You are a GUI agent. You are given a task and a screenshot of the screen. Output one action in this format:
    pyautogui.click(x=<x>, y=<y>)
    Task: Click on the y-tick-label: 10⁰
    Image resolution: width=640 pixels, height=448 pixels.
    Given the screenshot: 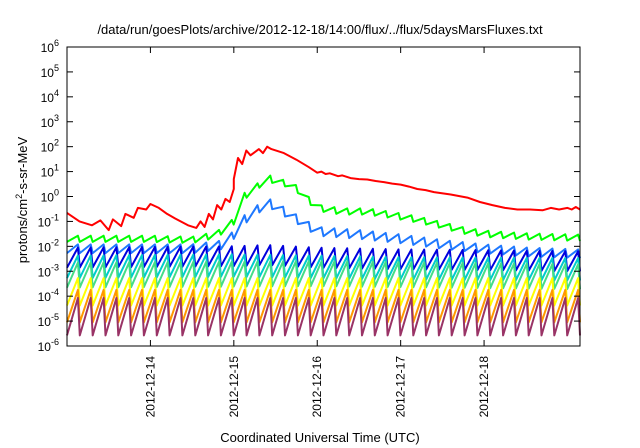 What is the action you would take?
    pyautogui.click(x=50, y=196)
    